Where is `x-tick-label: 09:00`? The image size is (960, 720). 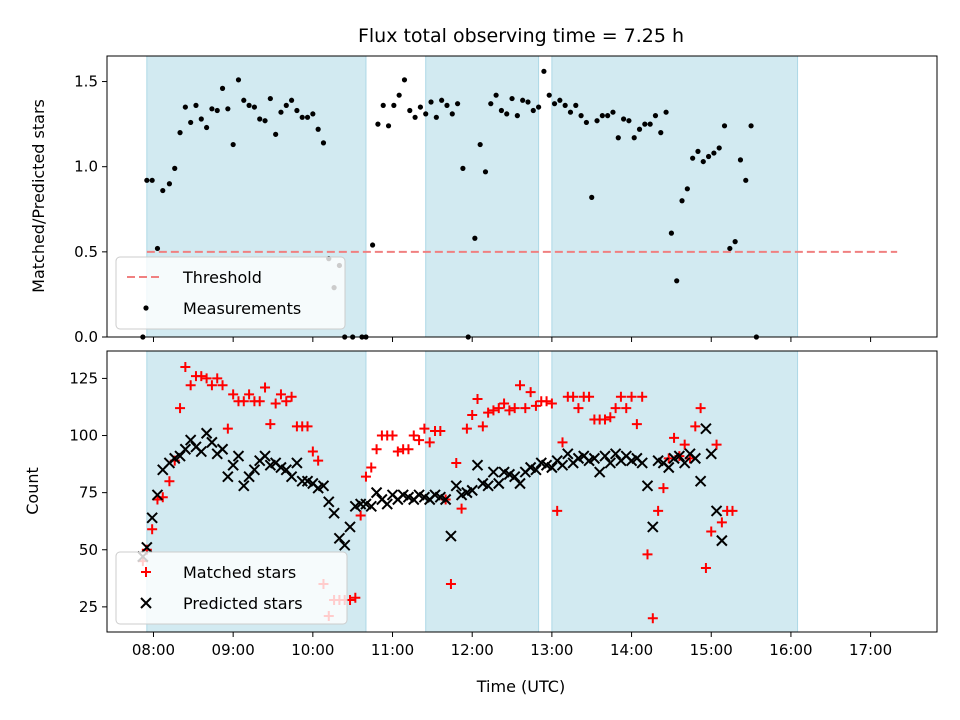
x-tick-label: 09:00 is located at coordinates (233, 650).